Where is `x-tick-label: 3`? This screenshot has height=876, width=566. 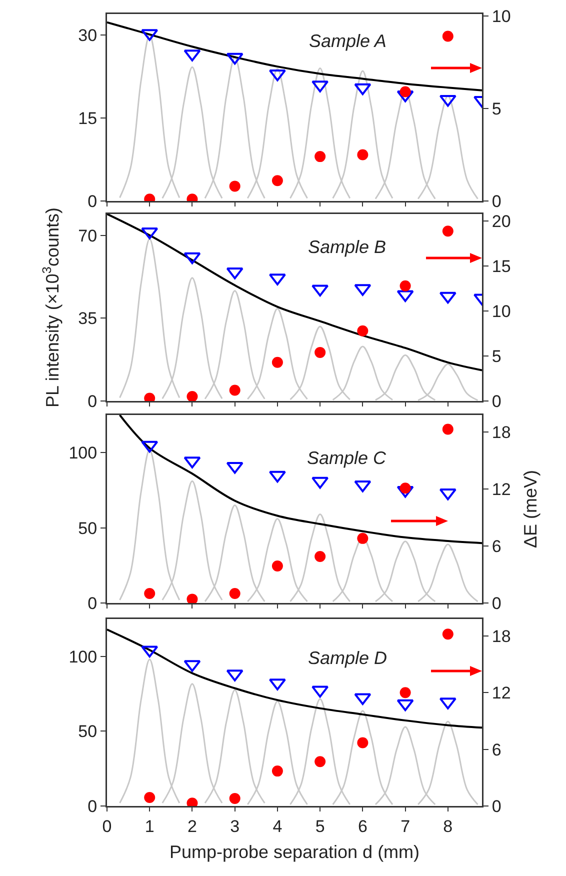 x-tick-label: 3 is located at coordinates (235, 826).